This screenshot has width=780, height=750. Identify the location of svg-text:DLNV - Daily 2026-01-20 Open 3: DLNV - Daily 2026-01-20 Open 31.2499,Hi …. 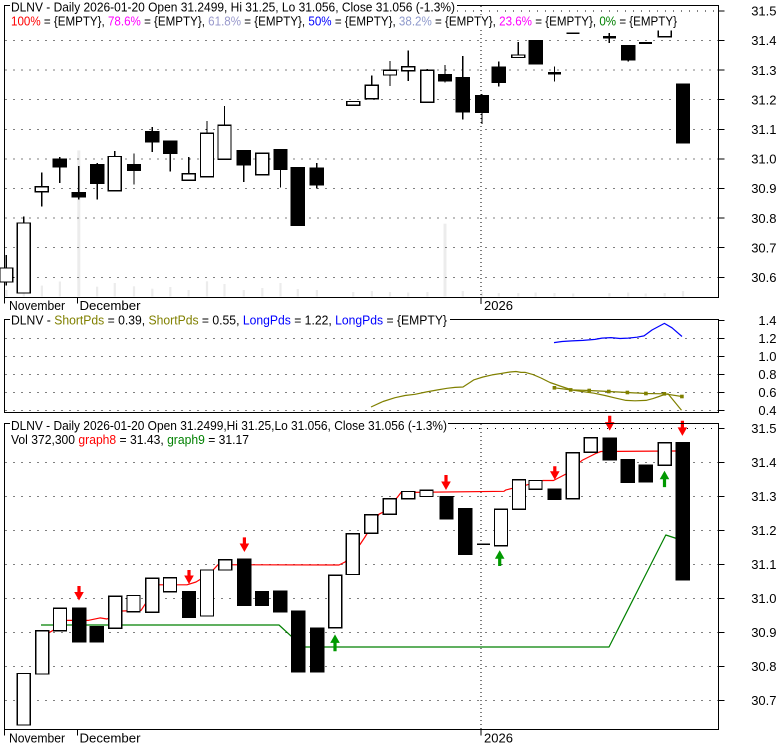
(229, 425).